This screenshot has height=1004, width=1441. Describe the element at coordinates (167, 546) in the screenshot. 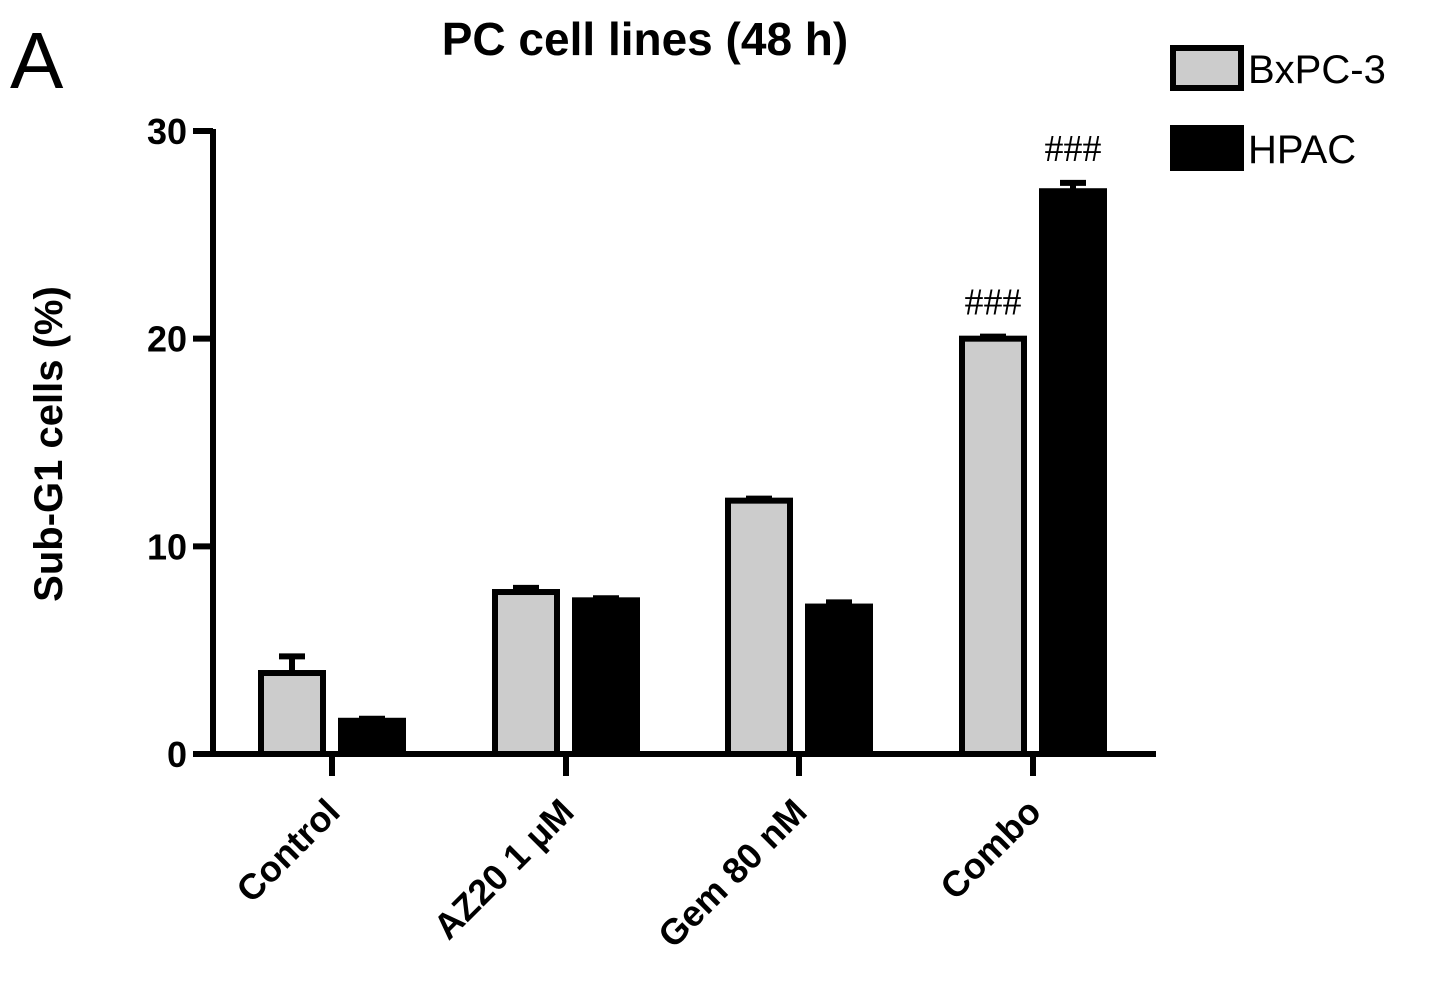

I see `y-tick-label: 10` at that location.